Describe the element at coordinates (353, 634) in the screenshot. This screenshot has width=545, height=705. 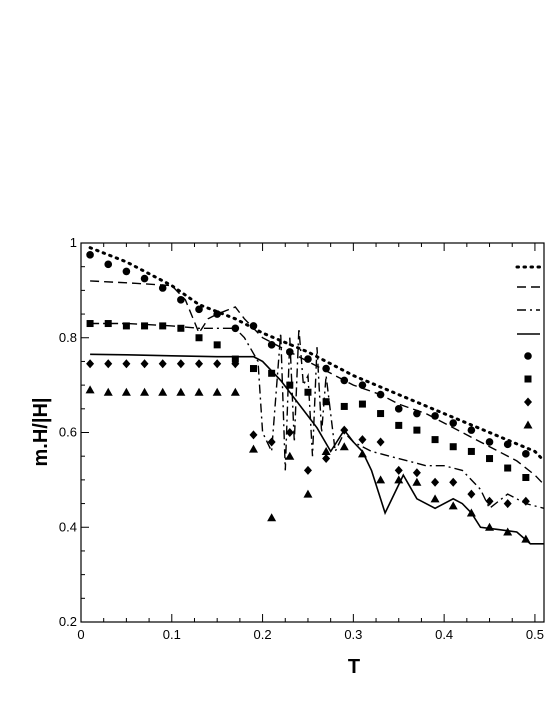
I see `x-tick-label: 0.3` at that location.